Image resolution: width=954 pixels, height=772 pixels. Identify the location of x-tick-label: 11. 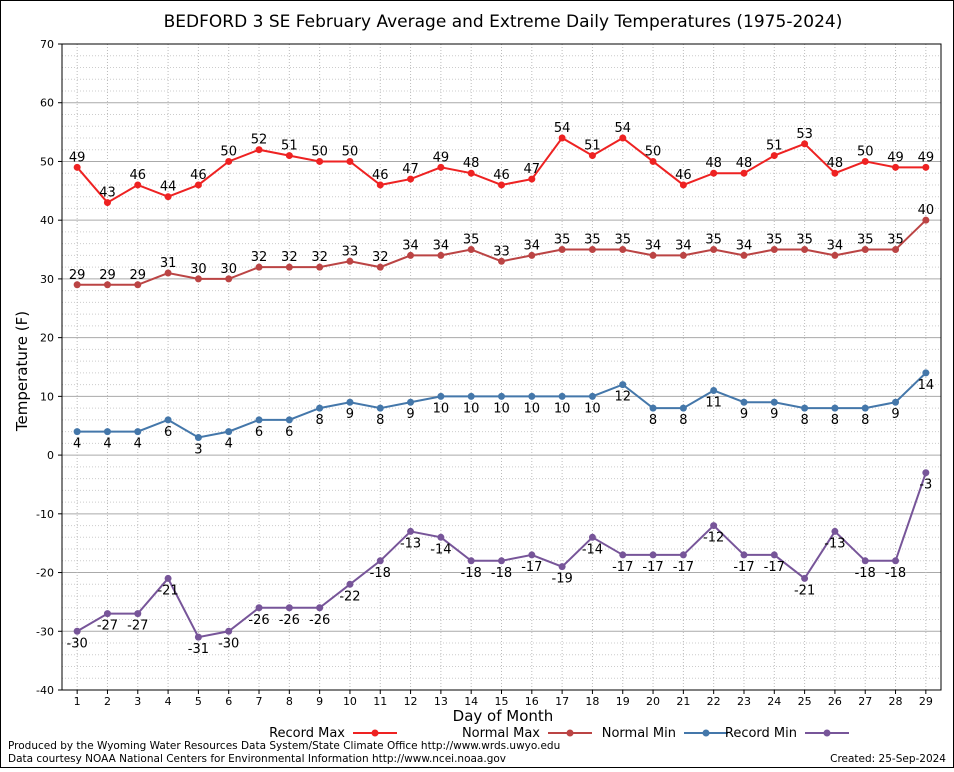
(380, 701).